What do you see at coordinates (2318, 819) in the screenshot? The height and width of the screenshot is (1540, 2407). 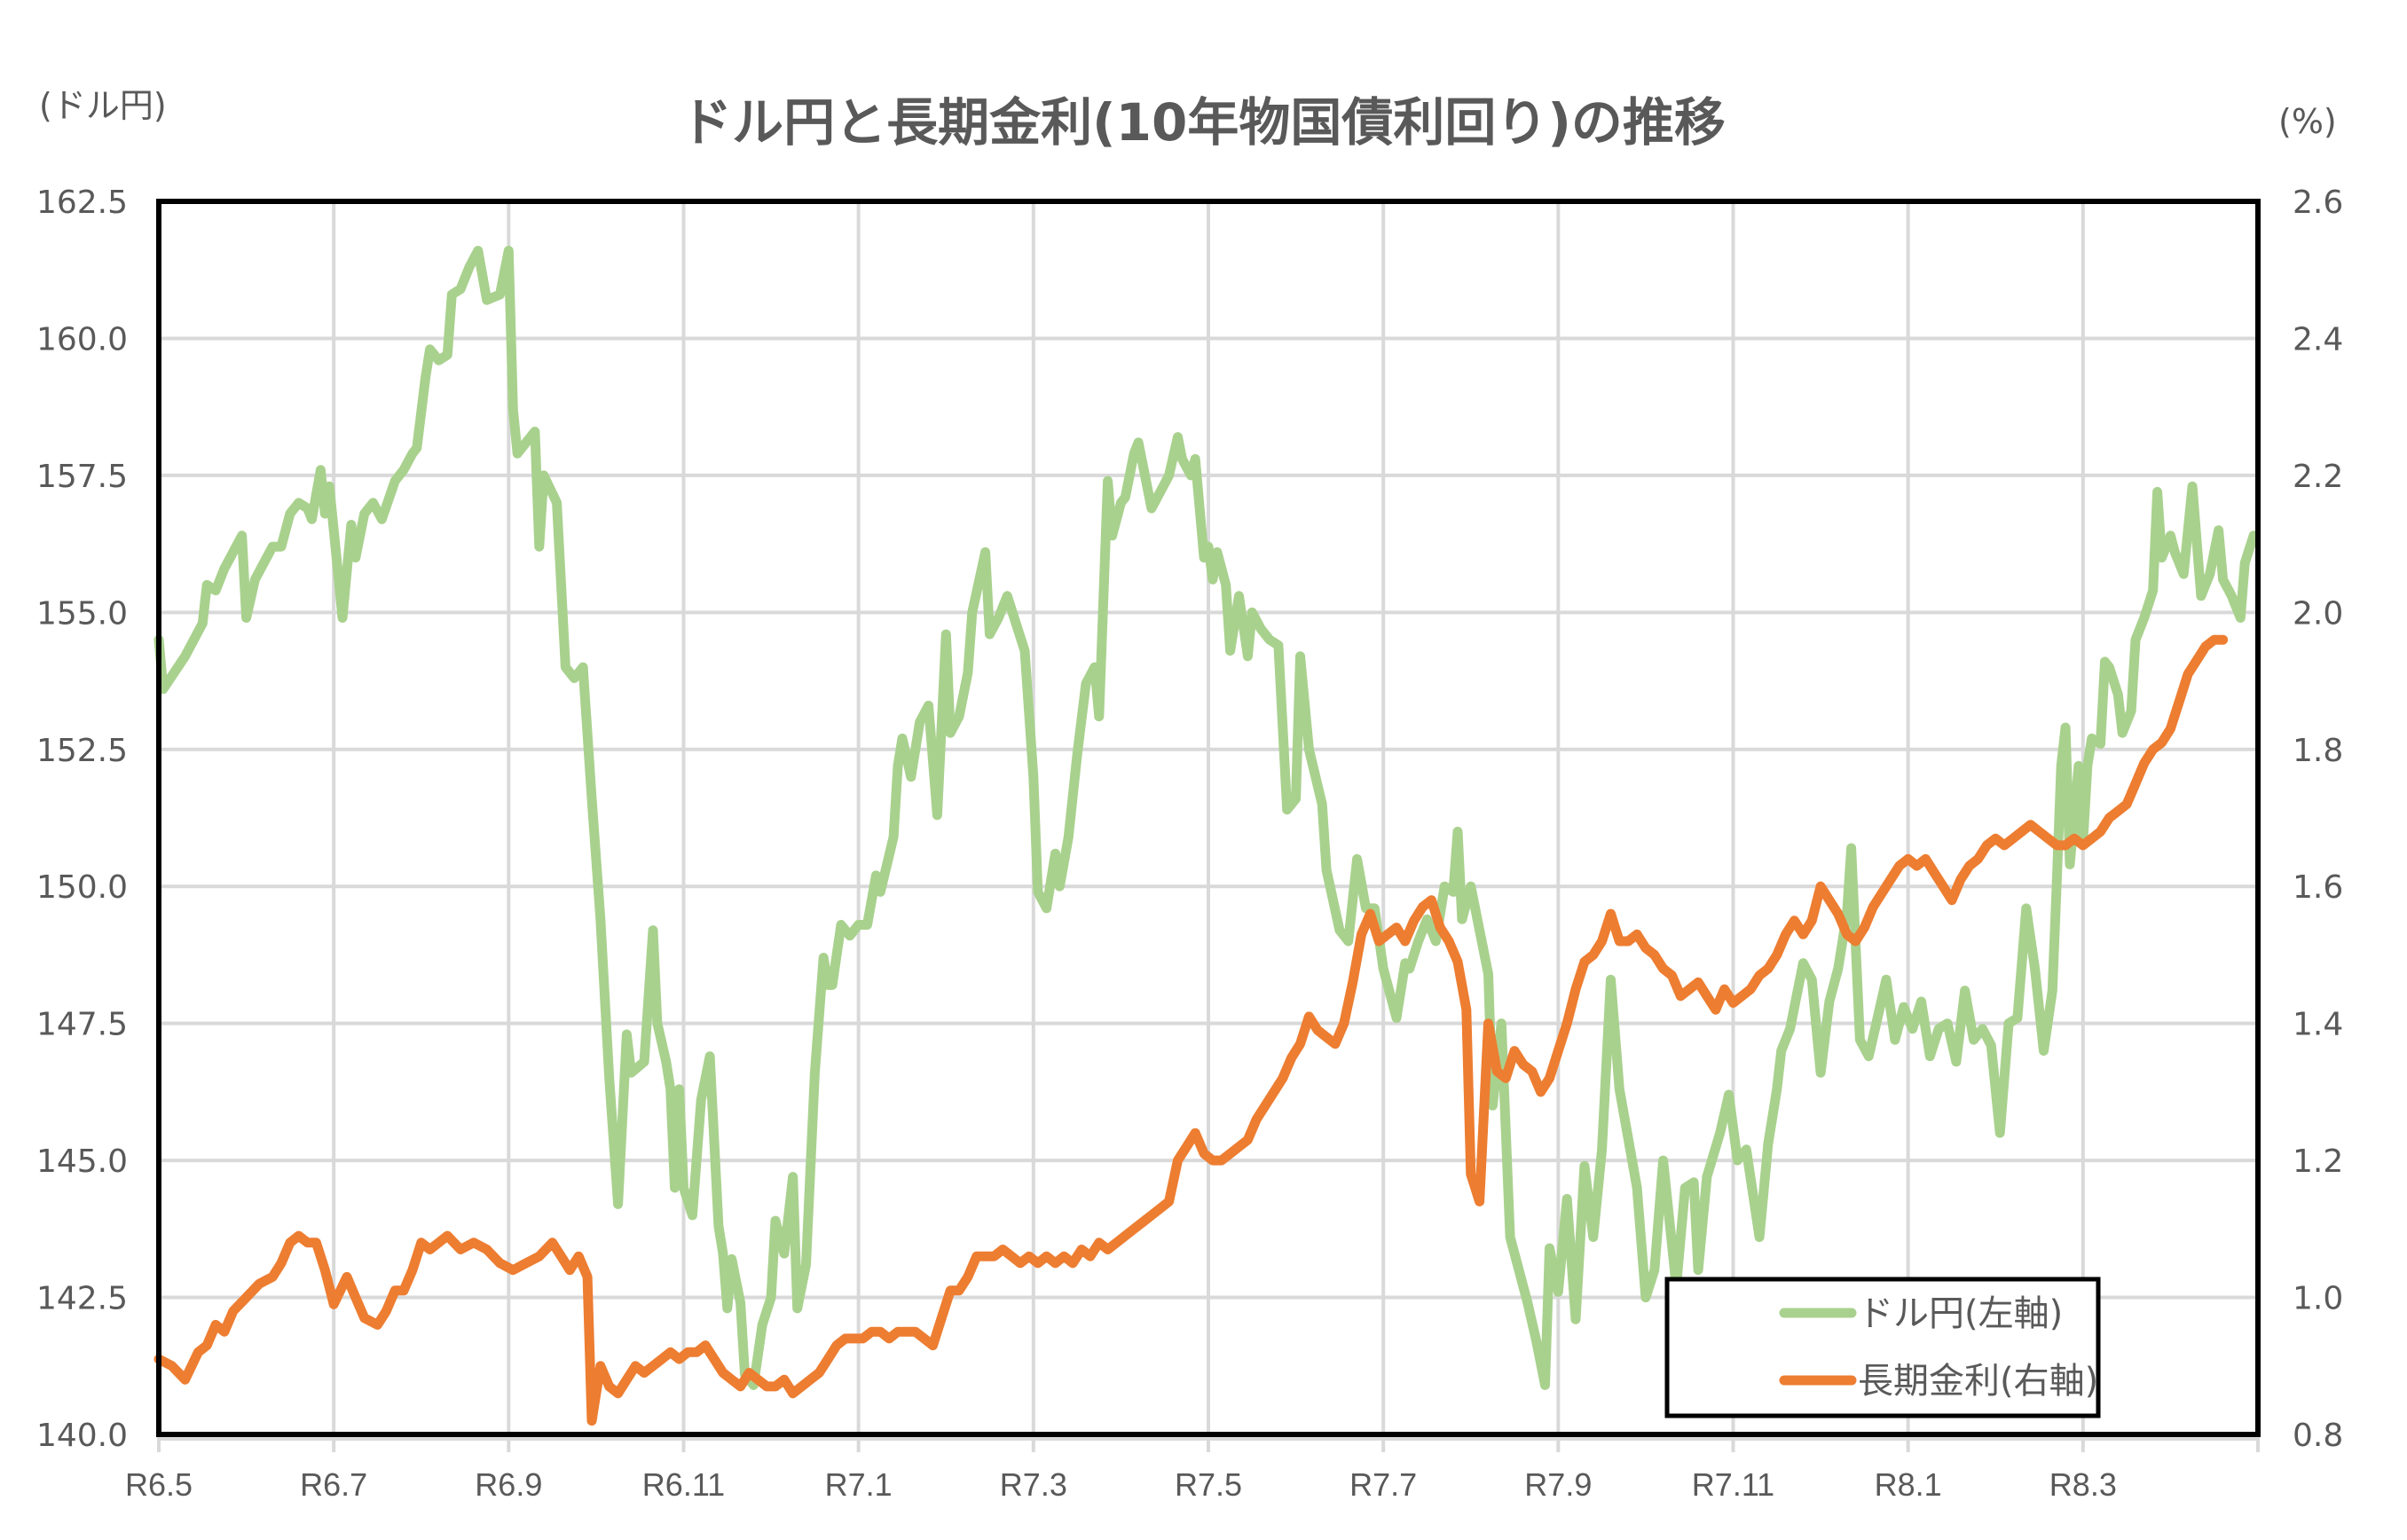 I see `right-axis-ticks: 0.8 1.0 1.2 1.4 1.6 1.8 2.0 2.2 2.4 2.6` at bounding box center [2318, 819].